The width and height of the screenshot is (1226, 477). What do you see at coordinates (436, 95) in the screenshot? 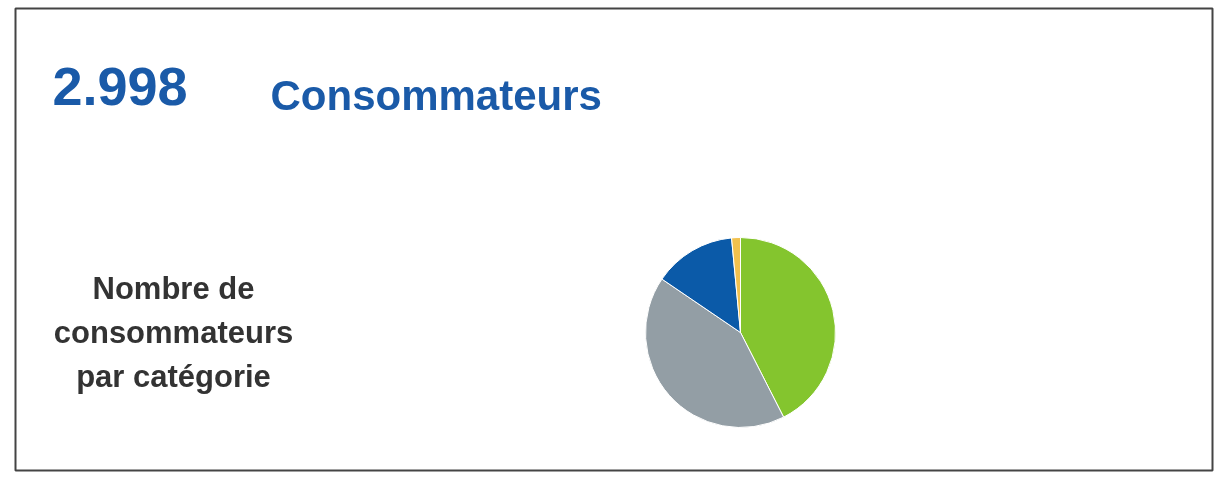
I see `chart-subtitle: Consommateurs` at bounding box center [436, 95].